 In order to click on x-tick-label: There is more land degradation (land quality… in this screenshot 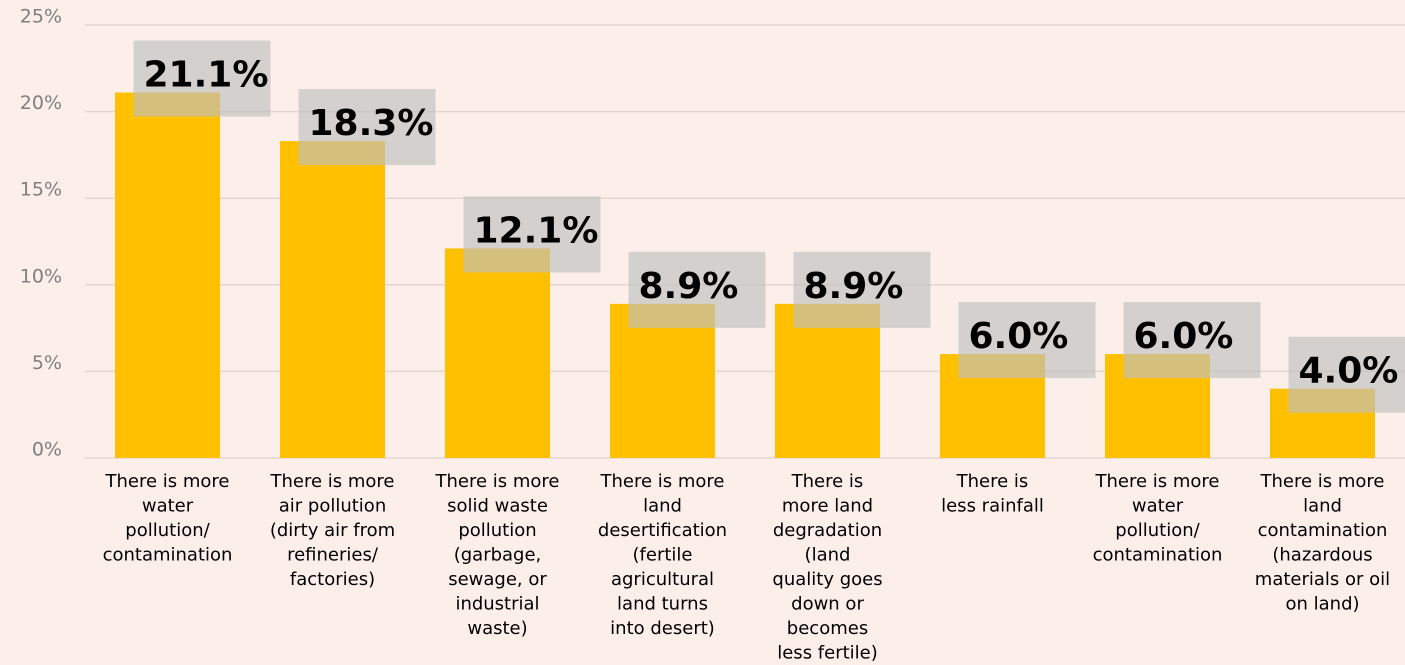, I will do `click(827, 567)`.